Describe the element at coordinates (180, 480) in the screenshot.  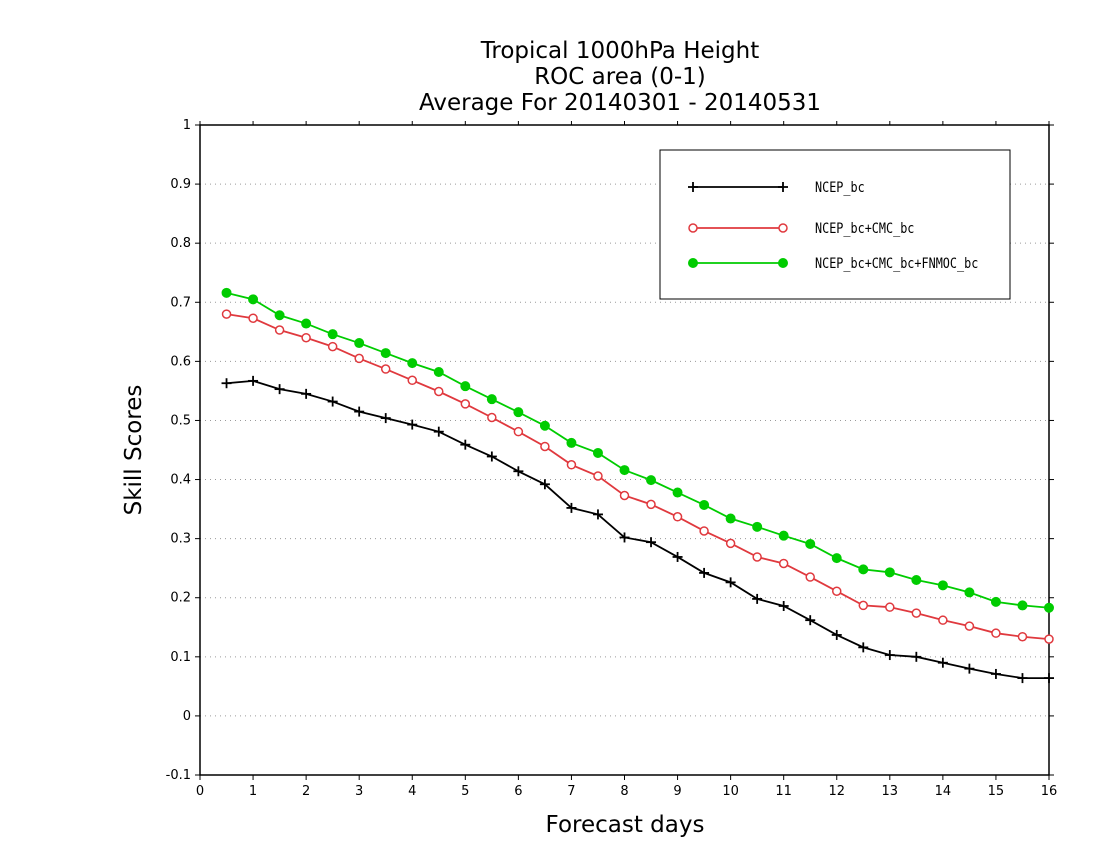
I see `y-tick-label: 0.4` at that location.